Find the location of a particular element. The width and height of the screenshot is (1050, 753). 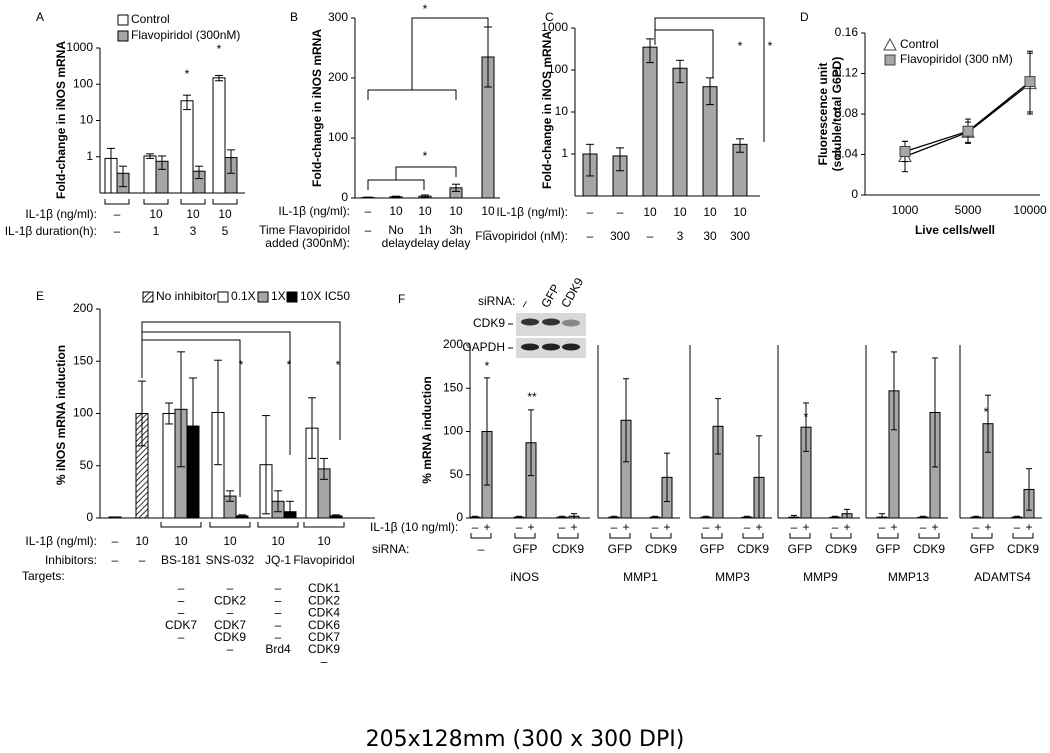

row-value: 3 is located at coordinates (193, 231).